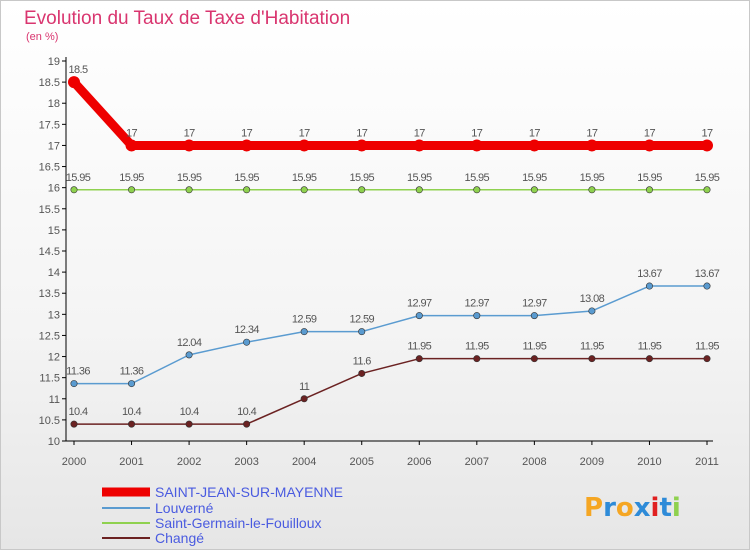 This screenshot has width=750, height=550. Describe the element at coordinates (54, 273) in the screenshot. I see `y-tick-label: 14` at that location.